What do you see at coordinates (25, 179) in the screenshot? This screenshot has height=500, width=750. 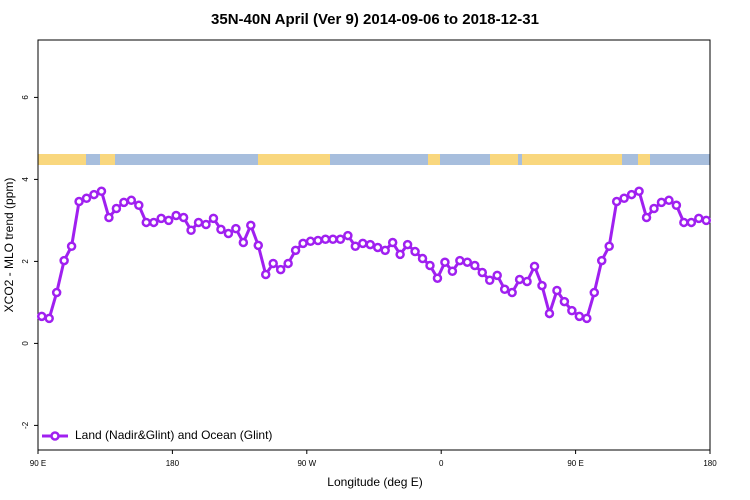 I see `y-tick-label: 4` at bounding box center [25, 179].